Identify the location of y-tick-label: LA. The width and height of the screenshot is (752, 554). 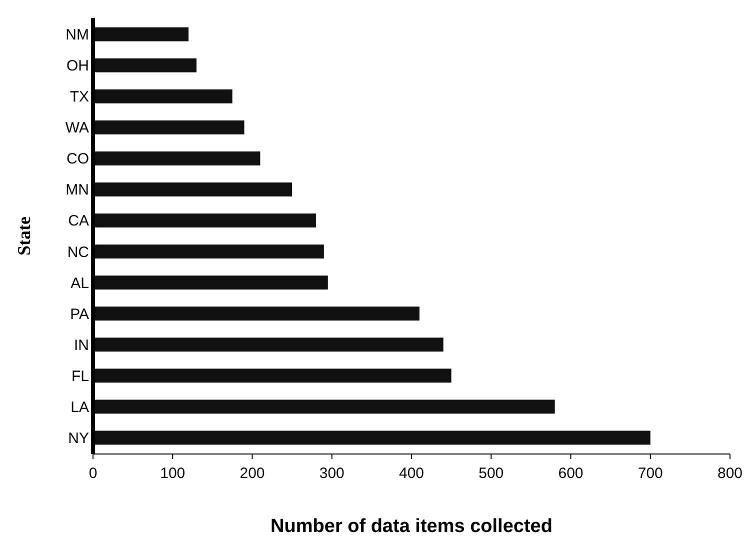
(79, 407).